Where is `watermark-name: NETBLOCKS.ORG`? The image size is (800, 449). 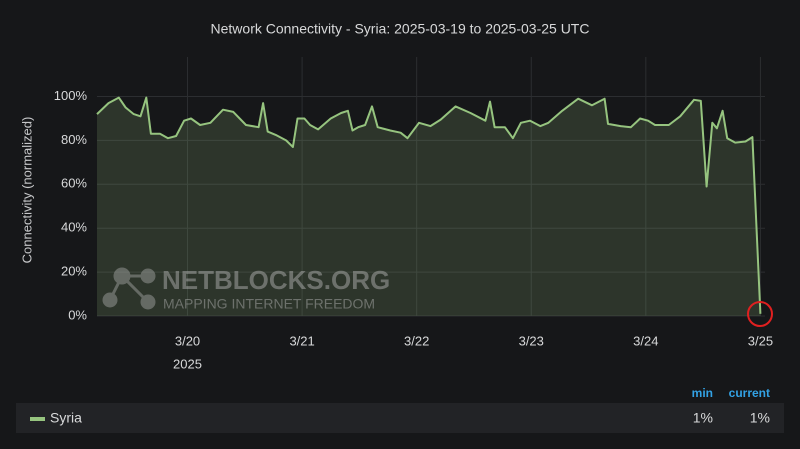 watermark-name: NETBLOCKS.ORG is located at coordinates (276, 280).